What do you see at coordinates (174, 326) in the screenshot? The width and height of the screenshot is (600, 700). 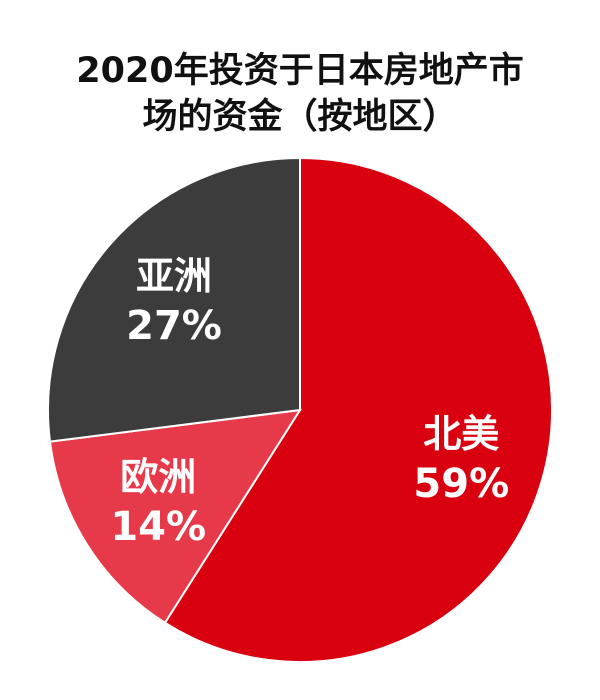 I see `slice-3-value-label: 27%` at bounding box center [174, 326].